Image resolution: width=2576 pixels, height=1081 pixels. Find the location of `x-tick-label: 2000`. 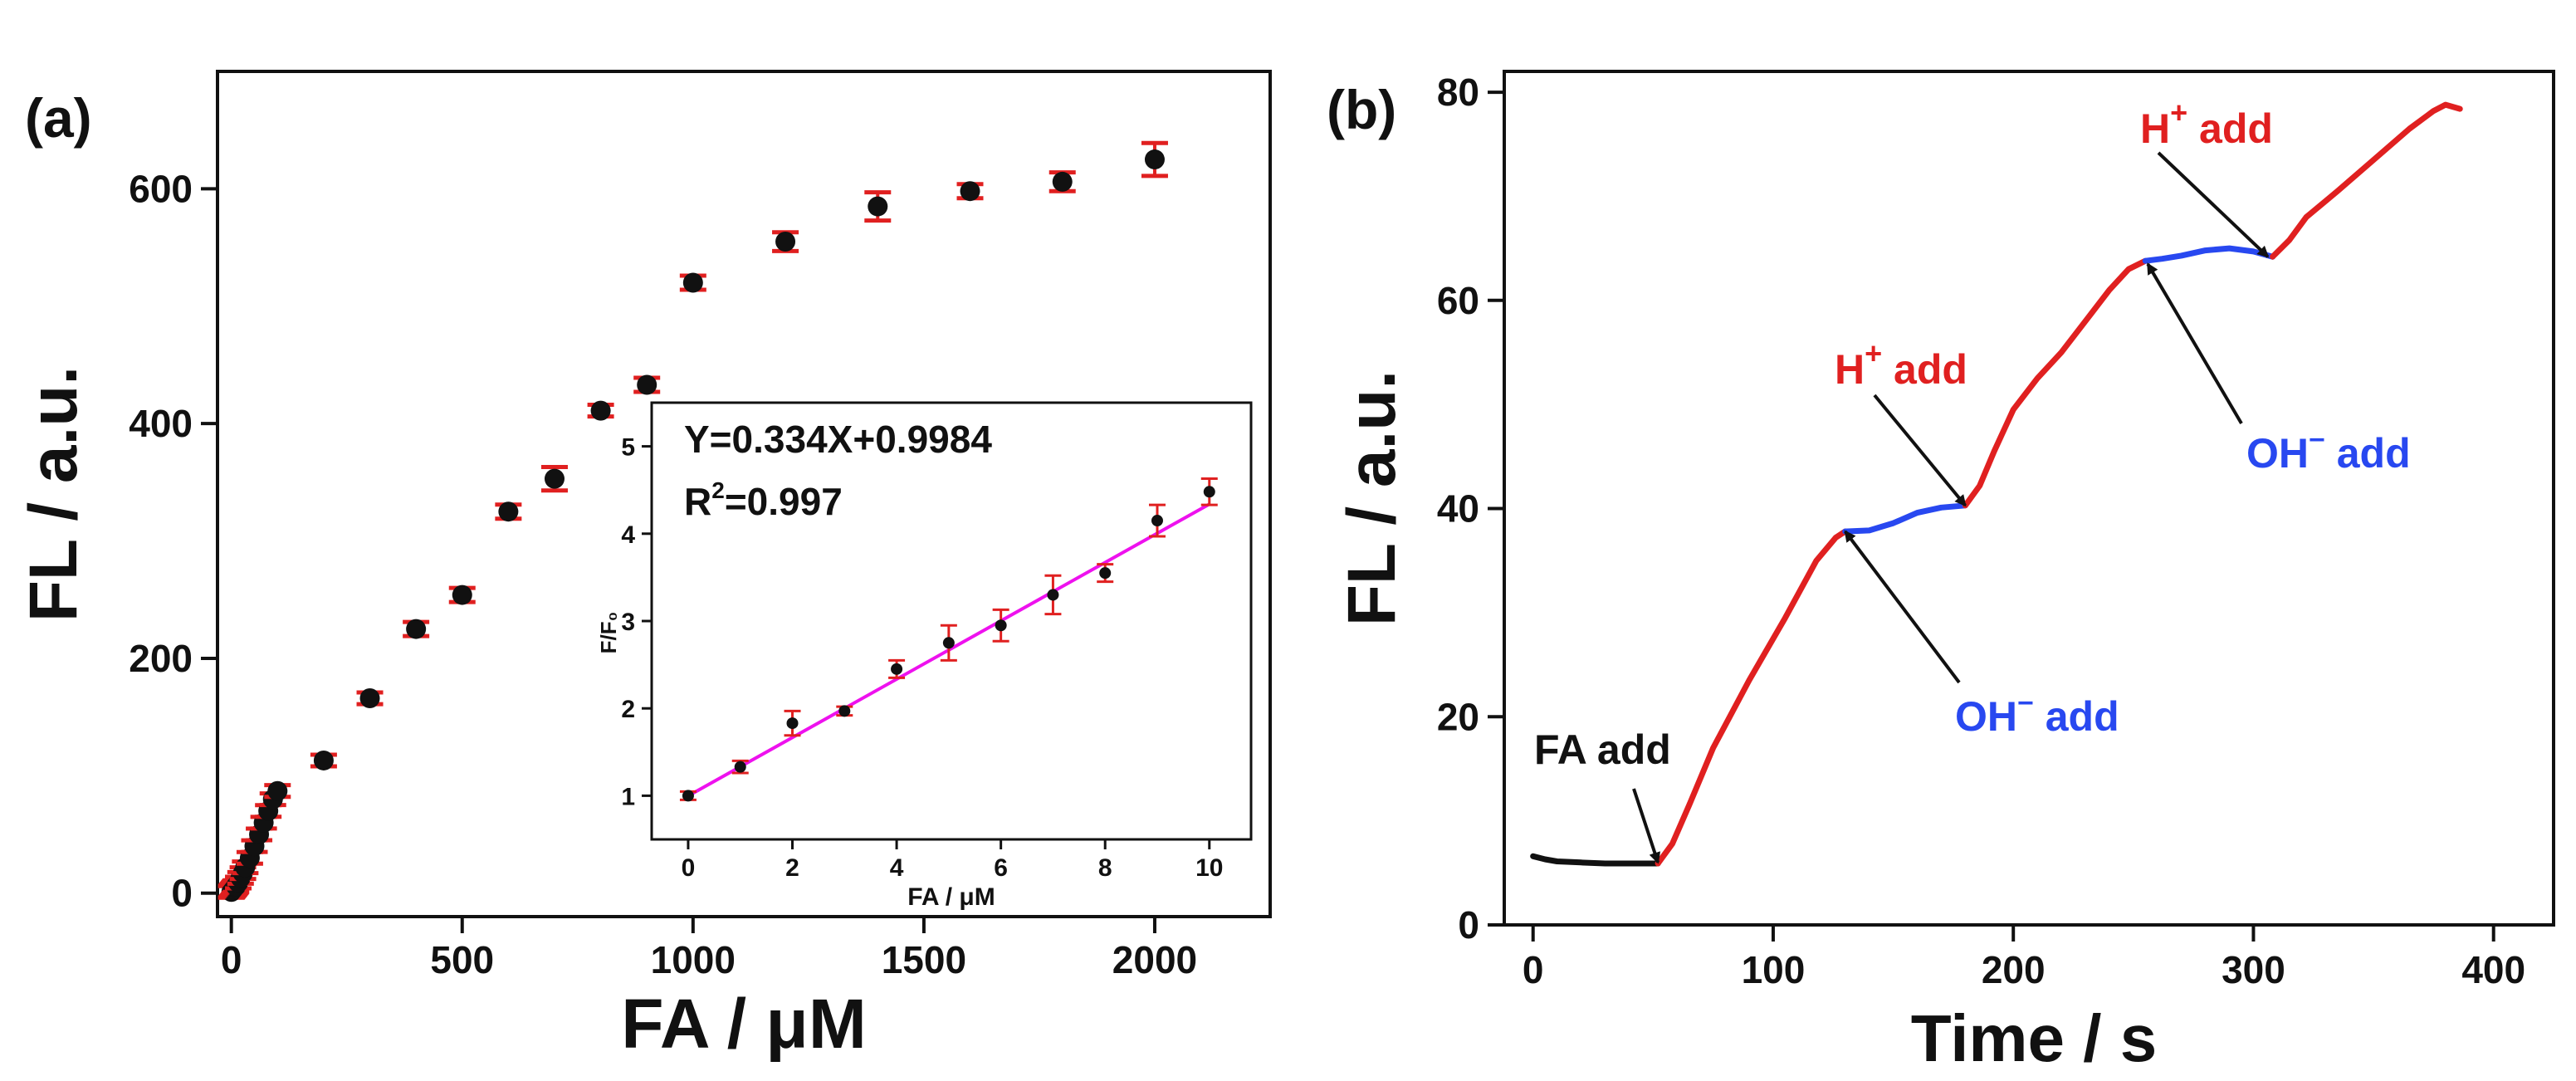

x-tick-label: 2000 is located at coordinates (1154, 959).